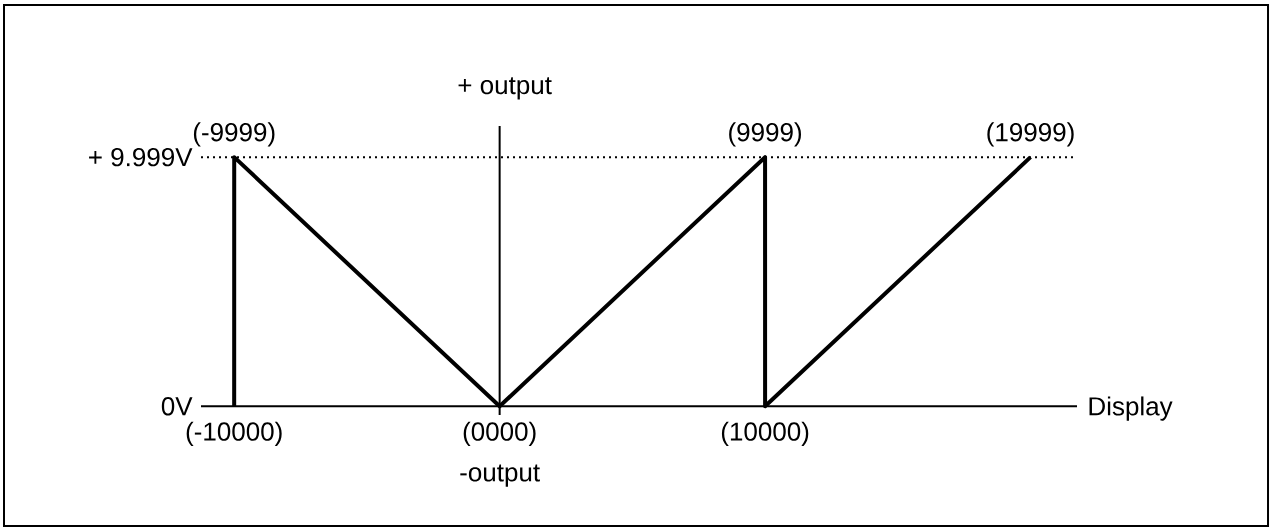  Describe the element at coordinates (1131, 408) in the screenshot. I see `x-axis-title: Display` at that location.